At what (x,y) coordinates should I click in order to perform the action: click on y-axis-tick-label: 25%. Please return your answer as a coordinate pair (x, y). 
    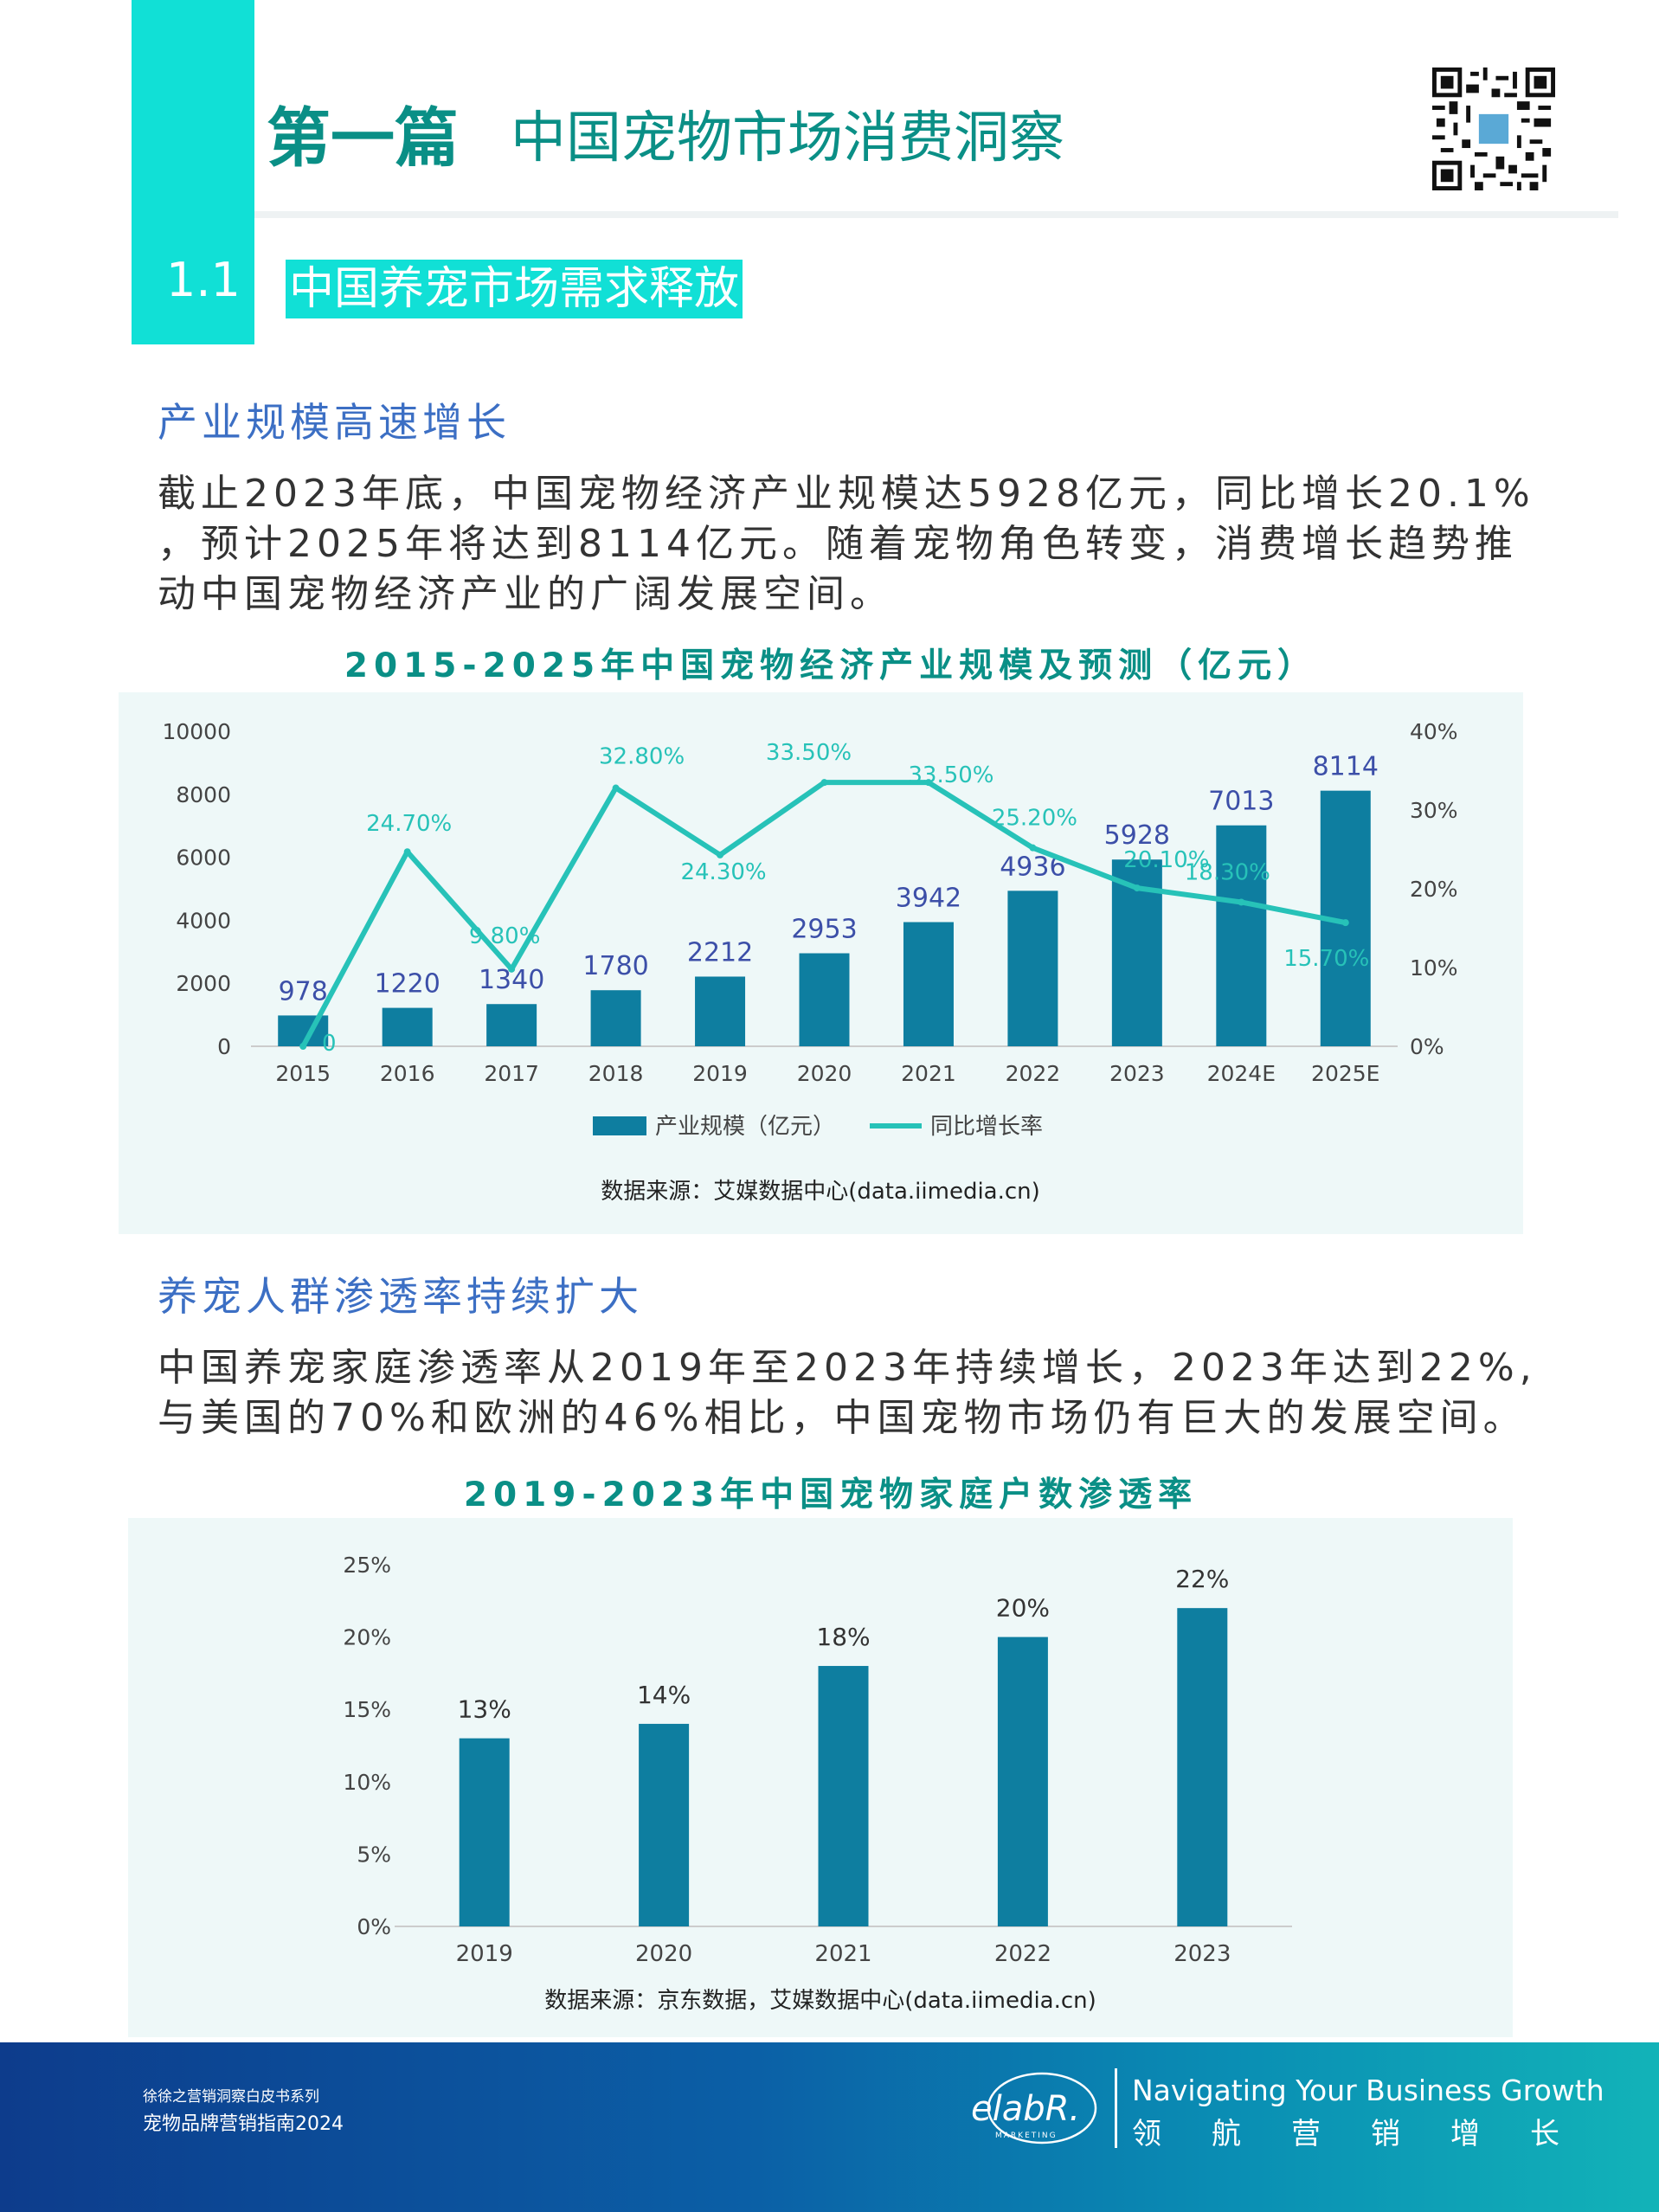
    Looking at the image, I should click on (367, 1565).